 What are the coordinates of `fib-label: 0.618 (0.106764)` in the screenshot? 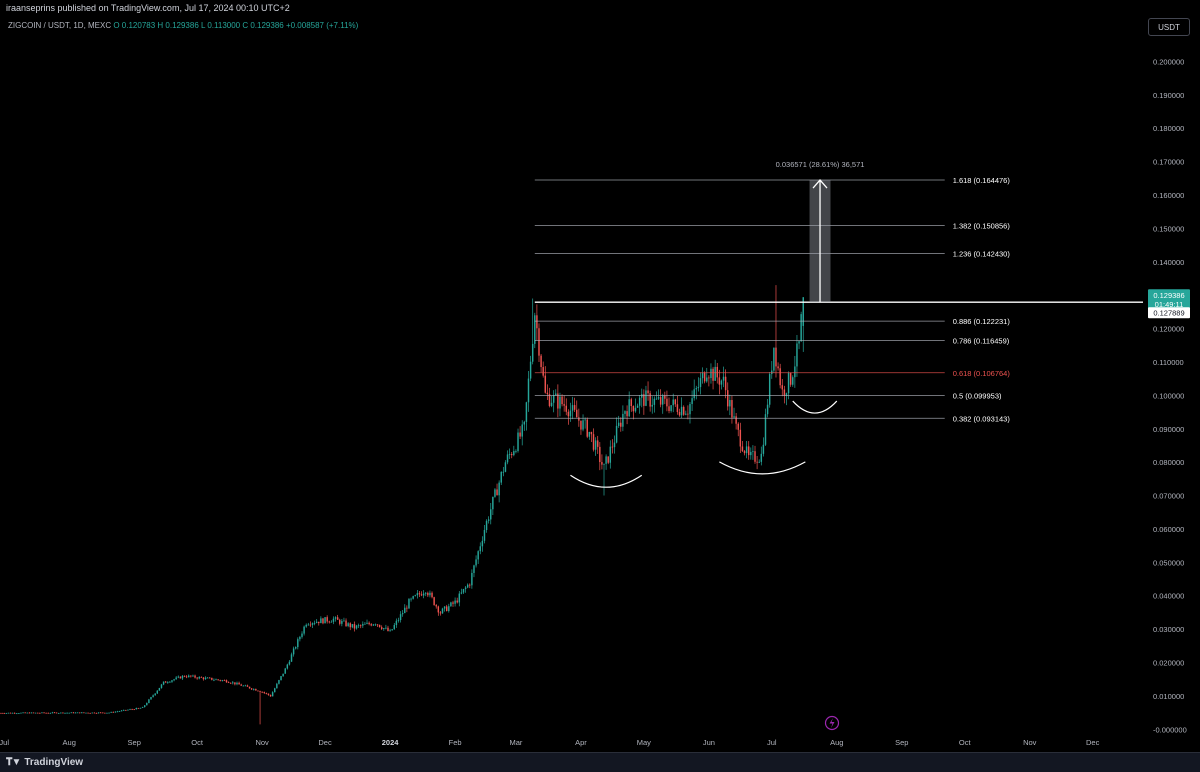 It's located at (982, 373).